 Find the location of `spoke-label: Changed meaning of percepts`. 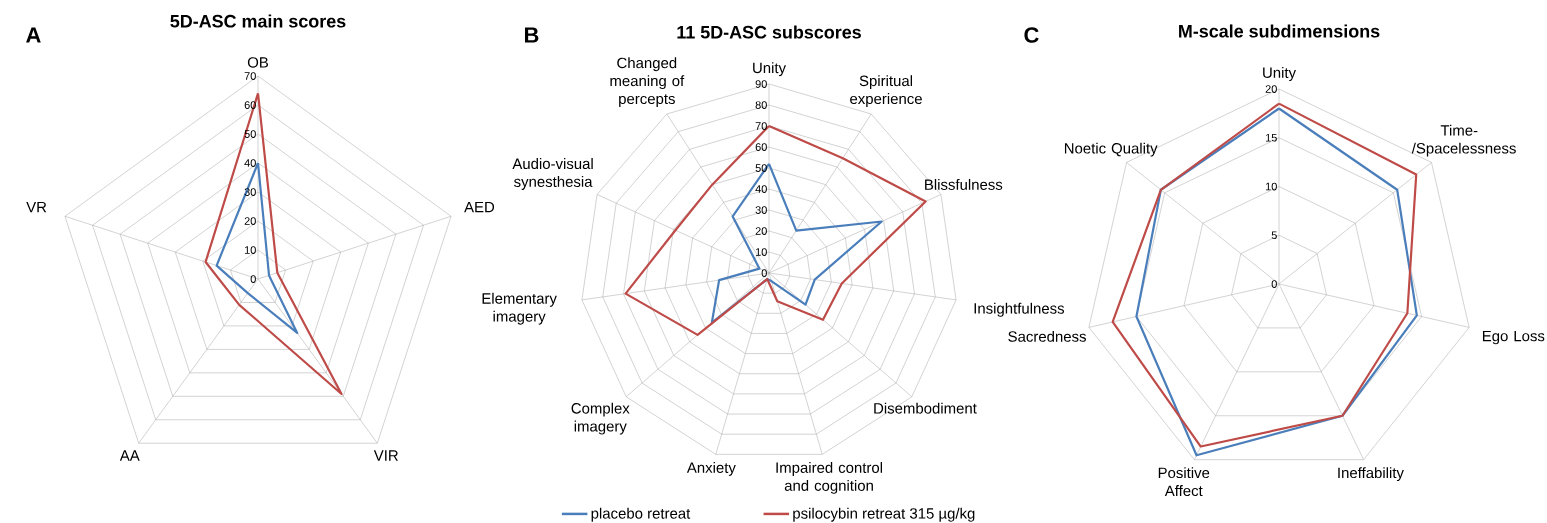

spoke-label: Changed meaning of percepts is located at coordinates (647, 82).